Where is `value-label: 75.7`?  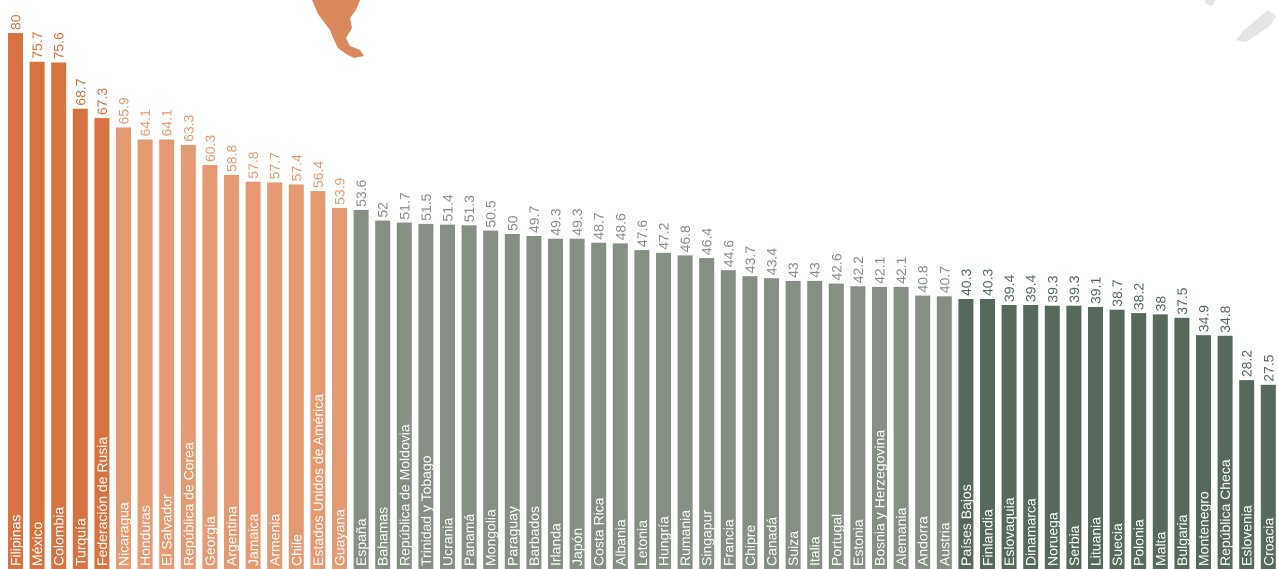 value-label: 75.7 is located at coordinates (37, 44).